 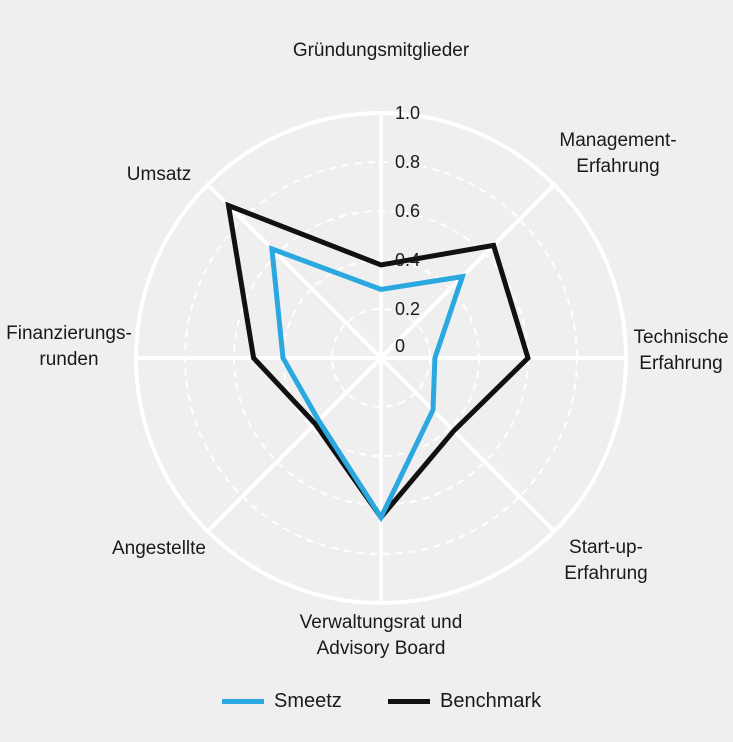 I want to click on legend-swatch-benchmark, so click(x=409, y=701).